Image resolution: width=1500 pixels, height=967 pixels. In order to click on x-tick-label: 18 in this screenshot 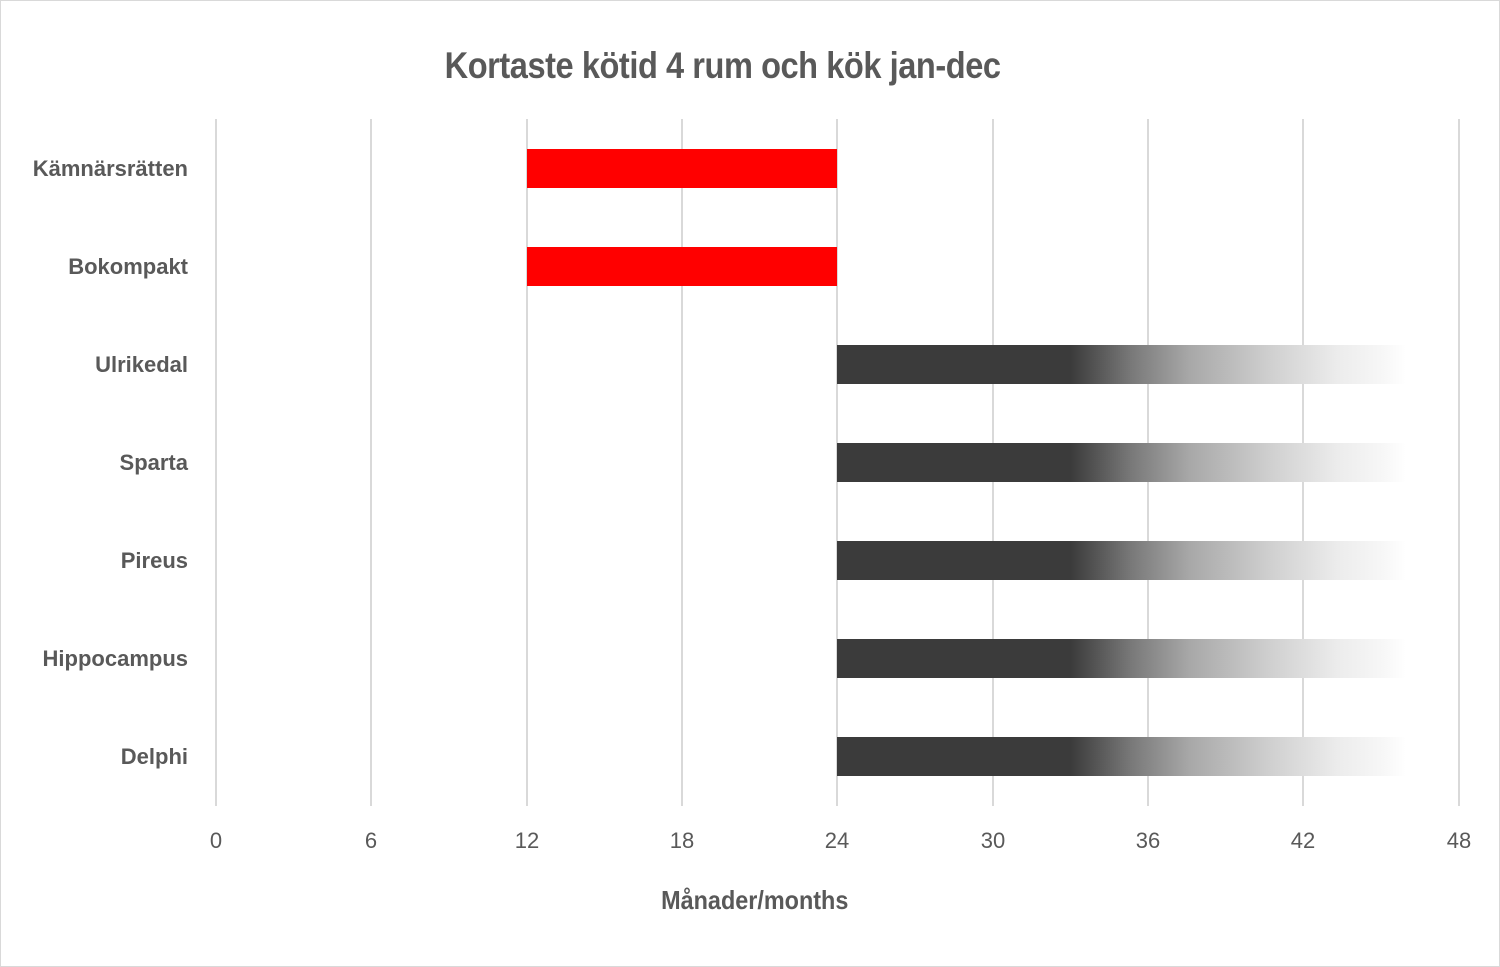, I will do `click(682, 840)`.